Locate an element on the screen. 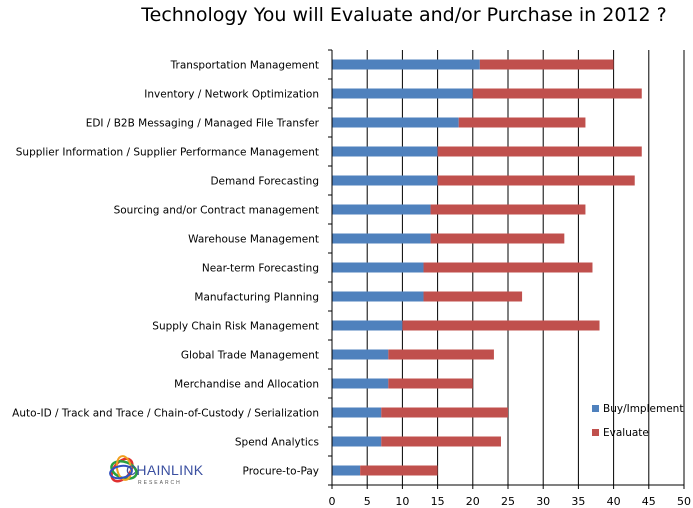  logo-sub-text: RESEARCH is located at coordinates (160, 483).